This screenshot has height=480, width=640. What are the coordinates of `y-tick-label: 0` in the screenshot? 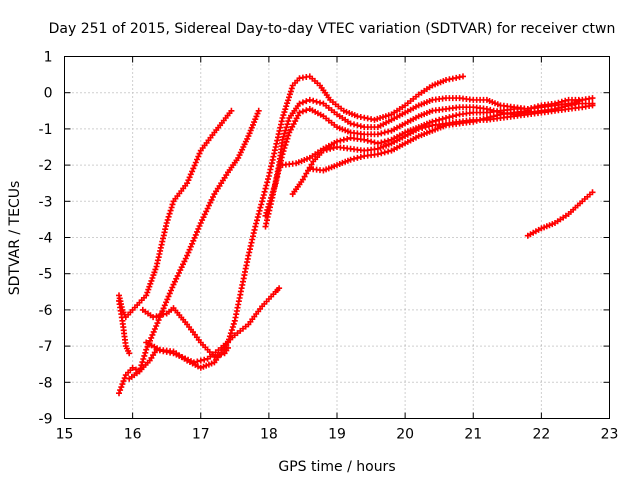 It's located at (48, 94).